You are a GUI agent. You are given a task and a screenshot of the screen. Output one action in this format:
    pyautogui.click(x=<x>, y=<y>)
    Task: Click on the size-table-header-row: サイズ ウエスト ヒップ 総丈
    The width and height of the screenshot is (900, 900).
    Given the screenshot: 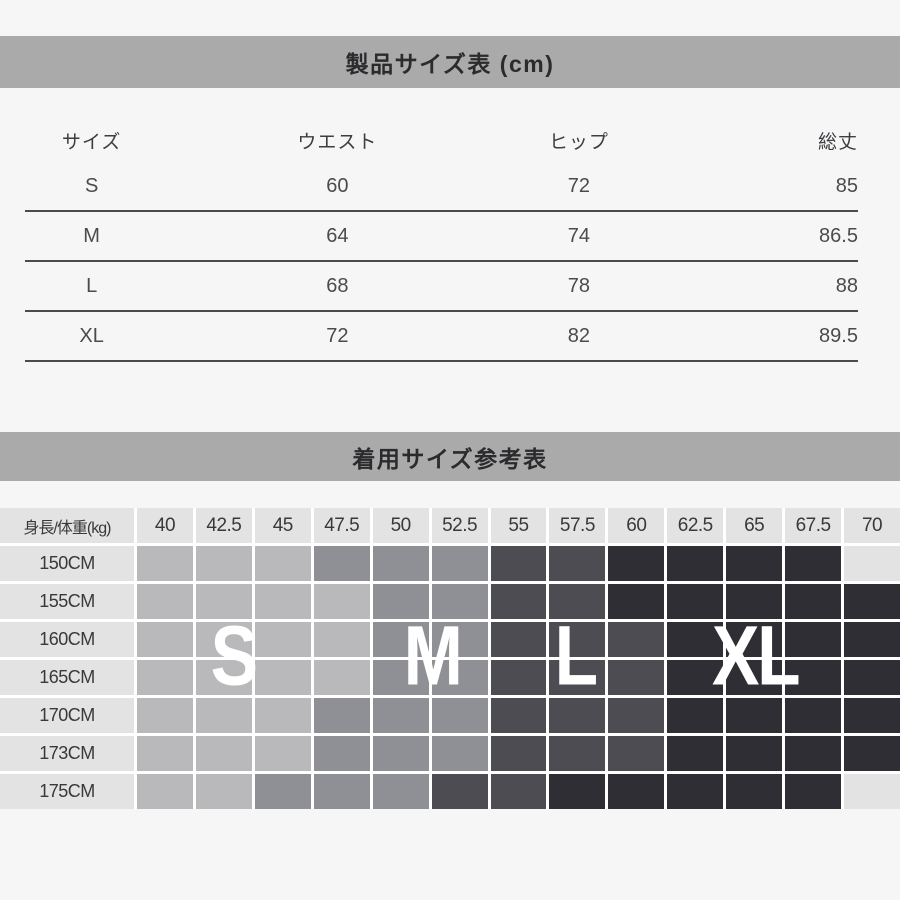 What is the action you would take?
    pyautogui.click(x=441, y=140)
    